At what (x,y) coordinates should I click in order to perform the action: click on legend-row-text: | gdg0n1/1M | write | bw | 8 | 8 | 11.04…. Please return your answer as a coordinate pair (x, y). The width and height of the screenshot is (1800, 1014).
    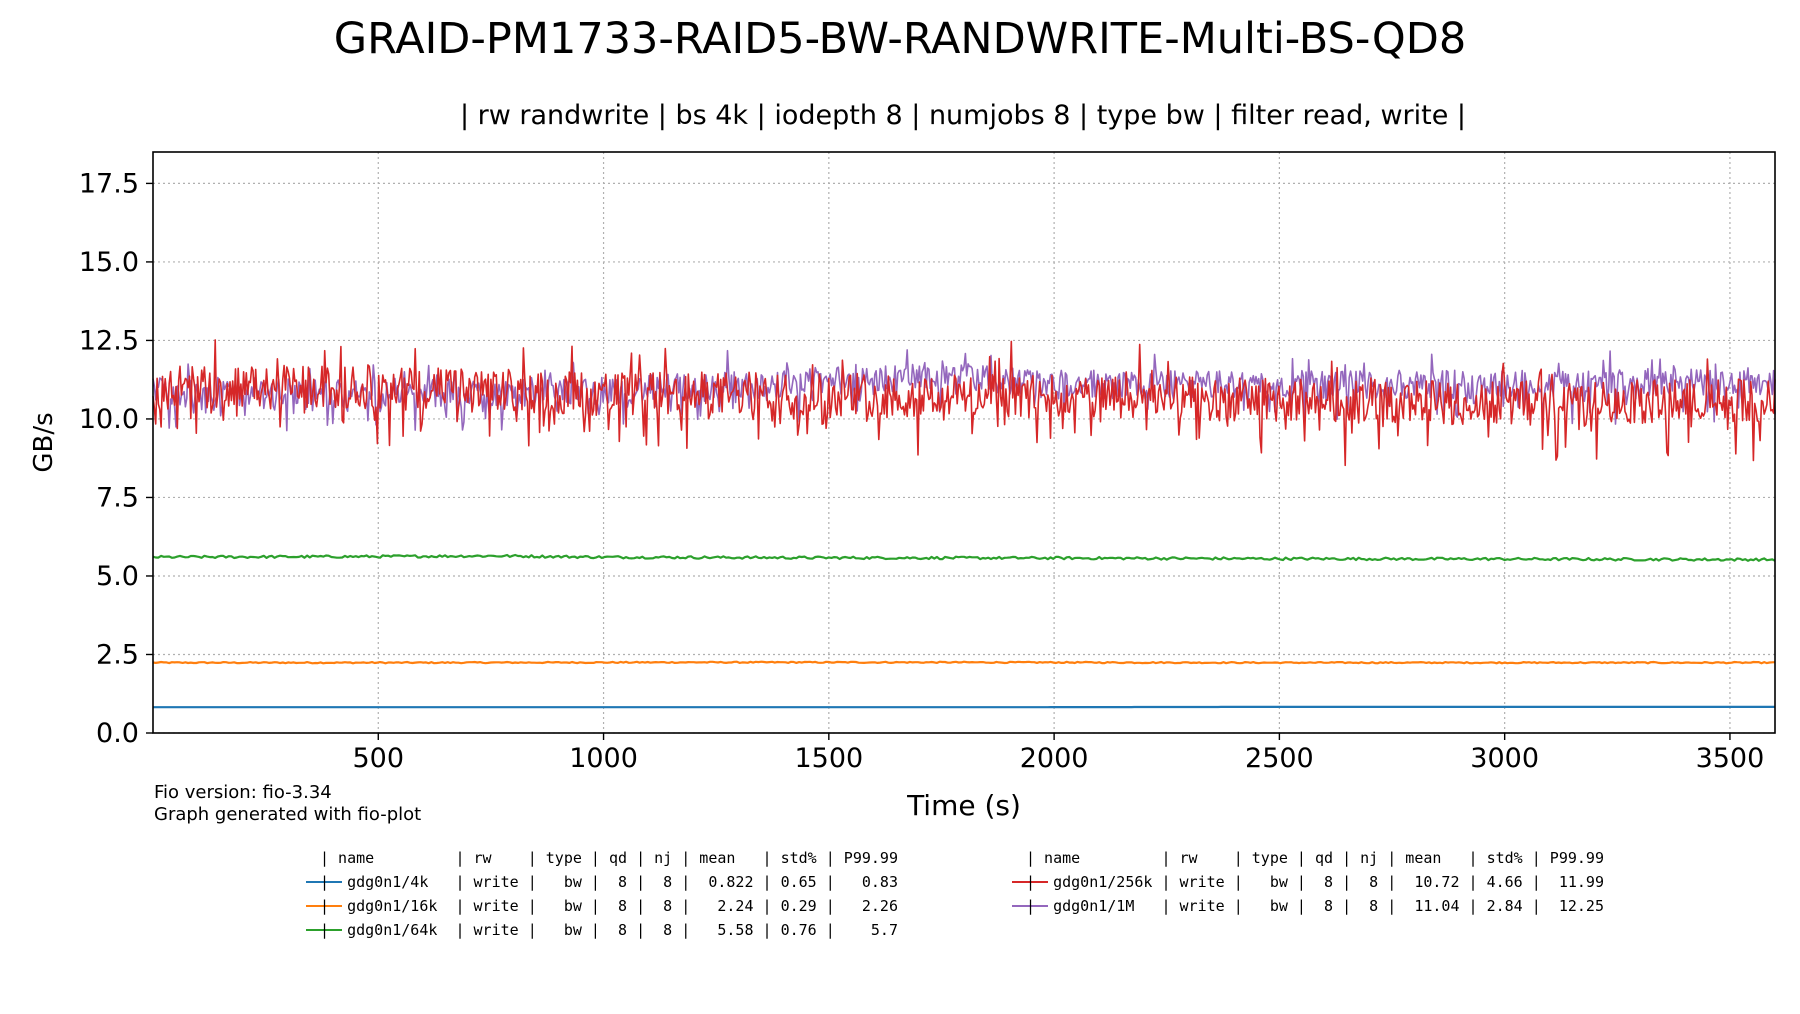
    Looking at the image, I should click on (1315, 906).